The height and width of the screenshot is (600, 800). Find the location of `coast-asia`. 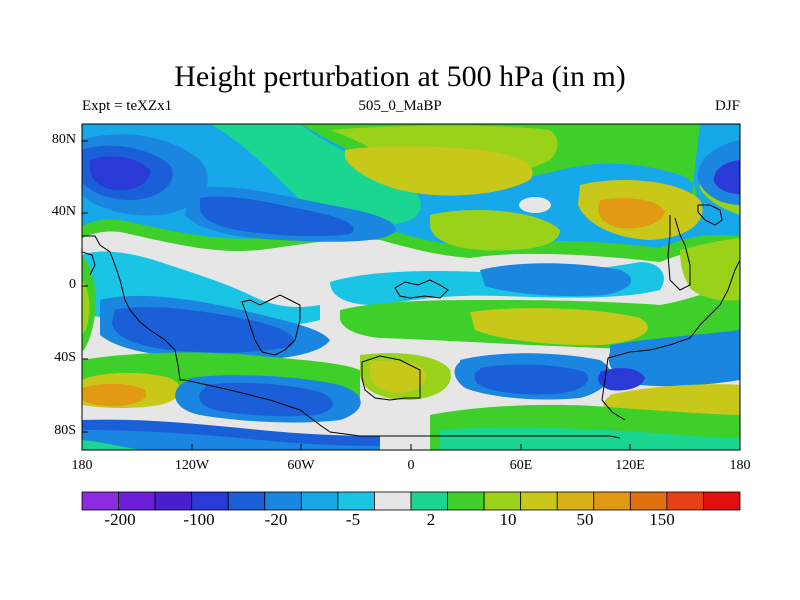

coast-asia is located at coordinates (679, 253).